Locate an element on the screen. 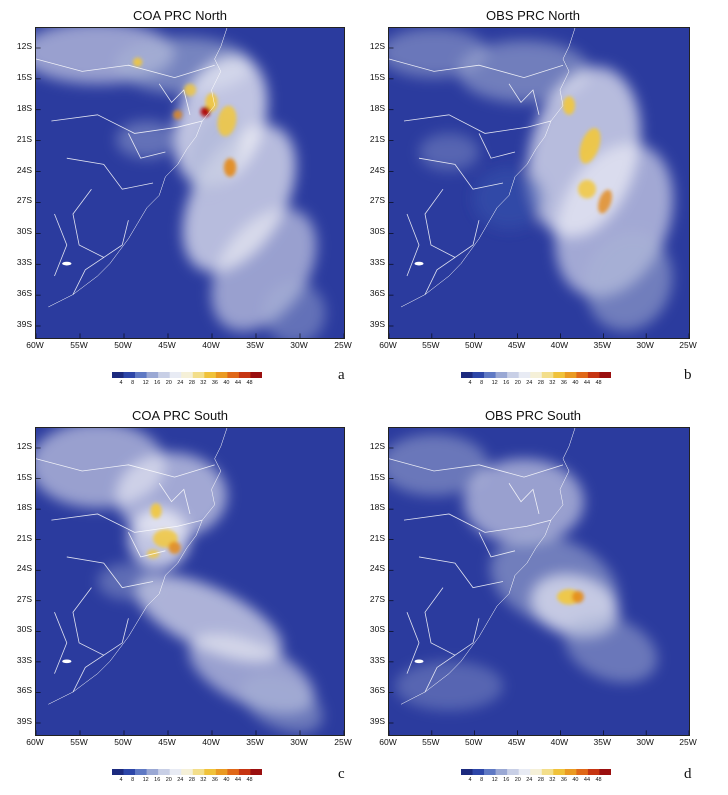 The image size is (728, 795). panel-label: c is located at coordinates (341, 774).